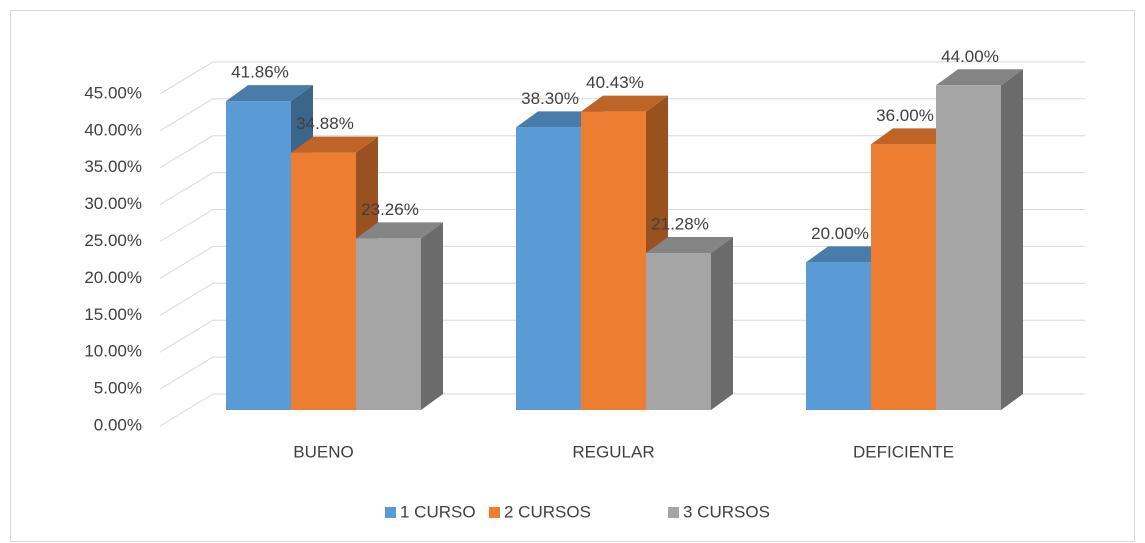  Describe the element at coordinates (113, 129) in the screenshot. I see `y-tick-label: 40.00%` at that location.